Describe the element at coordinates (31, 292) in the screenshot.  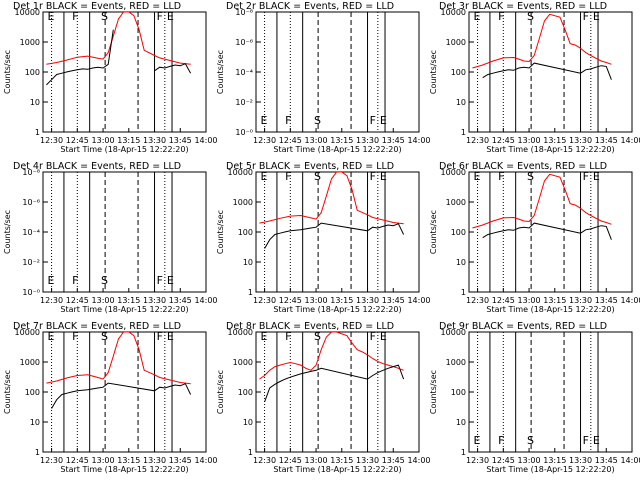
I see `y-tick-label: 10⁻⁰` at that location.